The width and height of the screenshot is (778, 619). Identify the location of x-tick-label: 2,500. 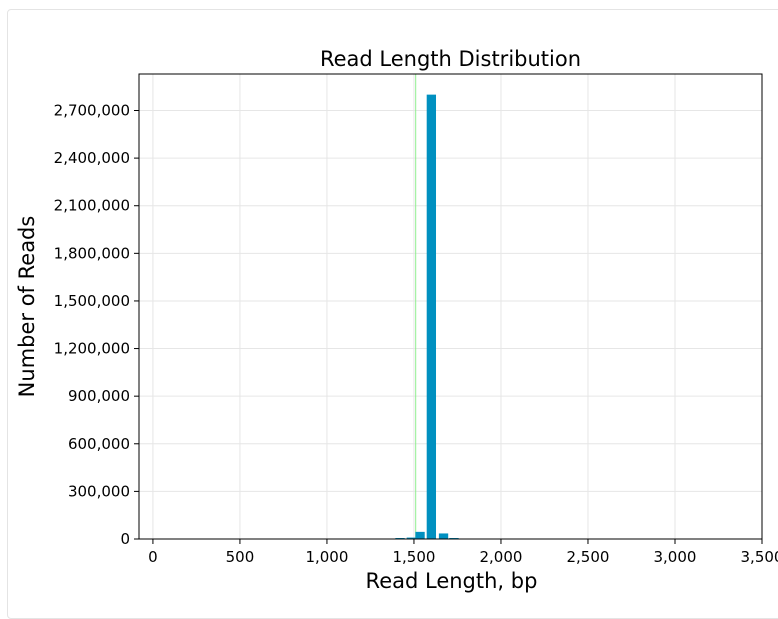
(588, 557).